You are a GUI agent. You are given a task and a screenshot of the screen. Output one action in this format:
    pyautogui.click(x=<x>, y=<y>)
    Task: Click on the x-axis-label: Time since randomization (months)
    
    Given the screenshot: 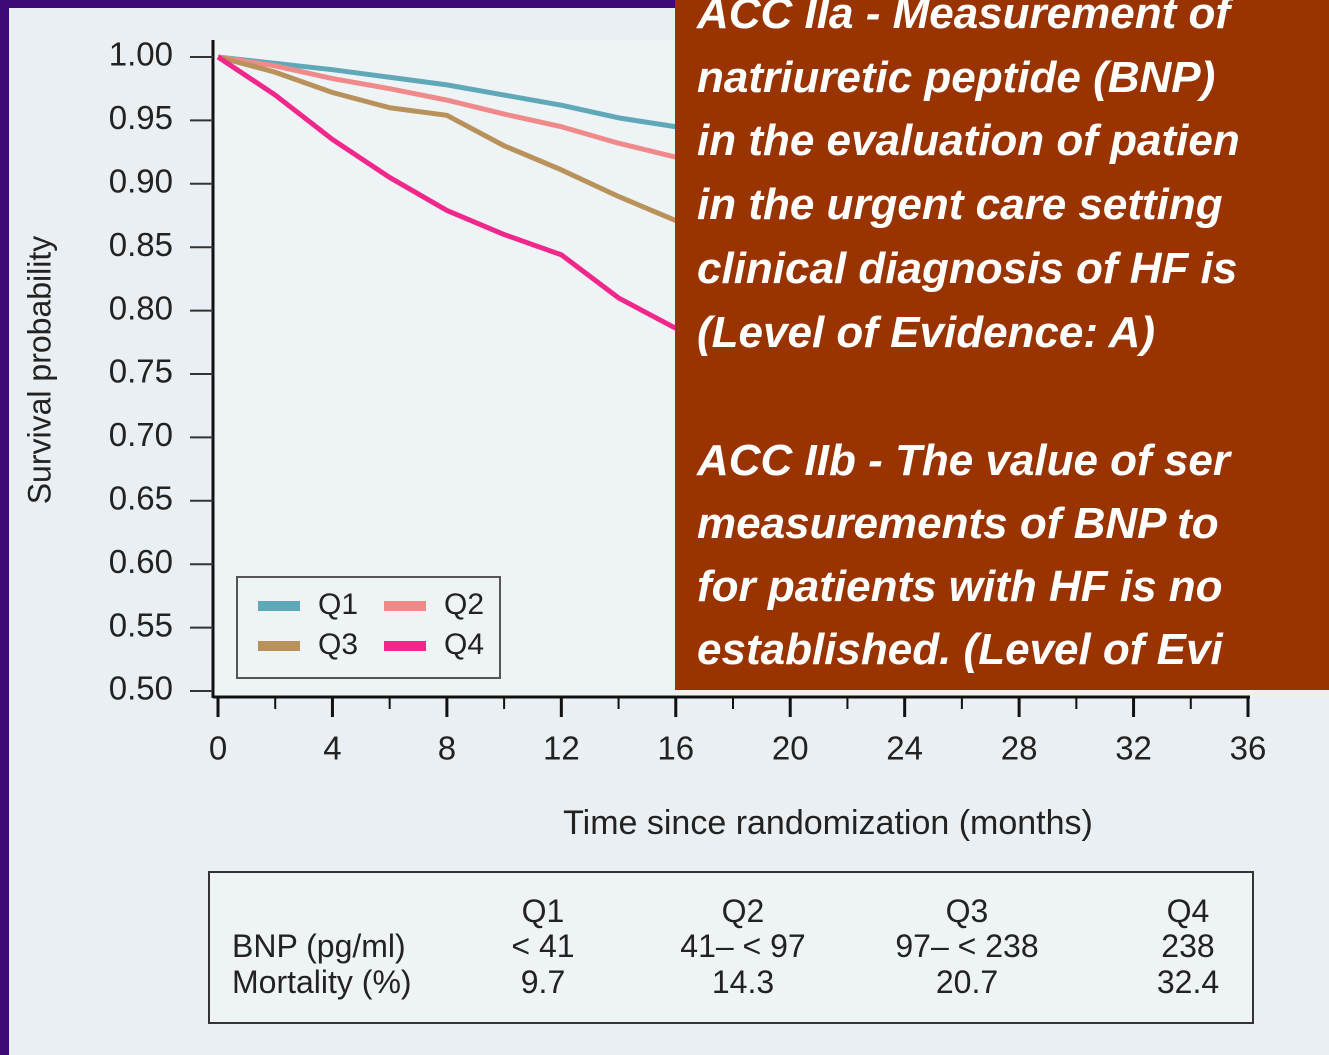 What is the action you would take?
    pyautogui.click(x=828, y=823)
    